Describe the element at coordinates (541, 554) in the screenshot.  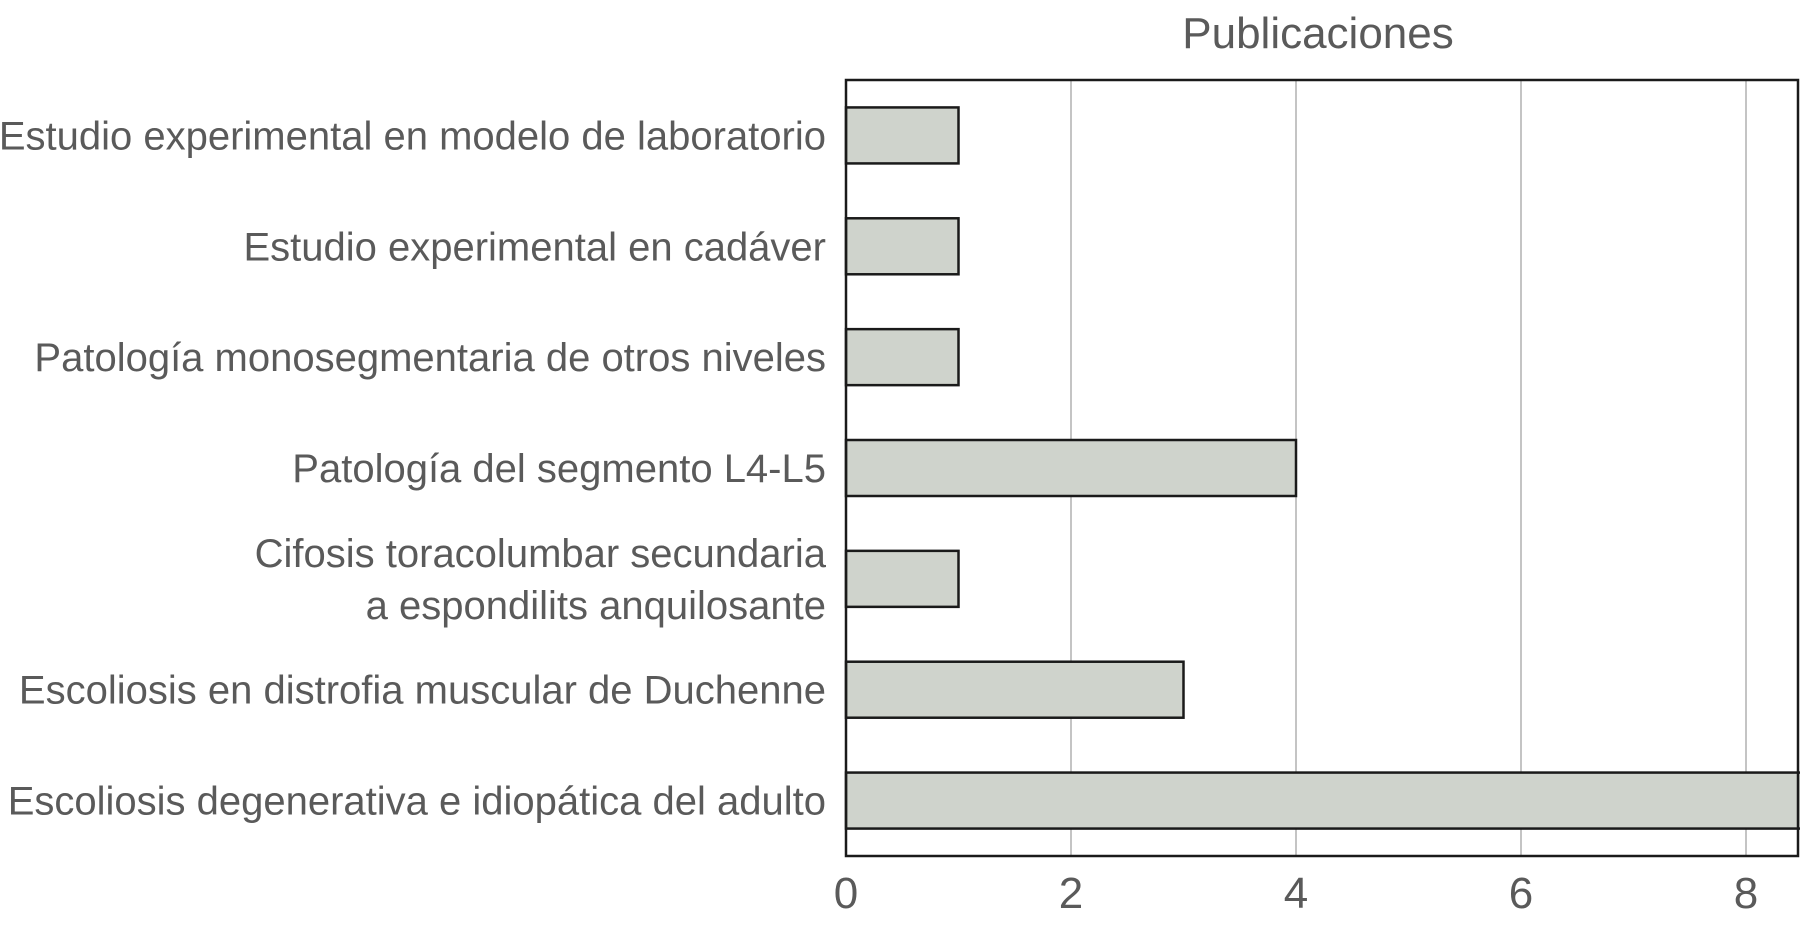
I see `category-label: Cifosis toracolumbar secundaria` at that location.